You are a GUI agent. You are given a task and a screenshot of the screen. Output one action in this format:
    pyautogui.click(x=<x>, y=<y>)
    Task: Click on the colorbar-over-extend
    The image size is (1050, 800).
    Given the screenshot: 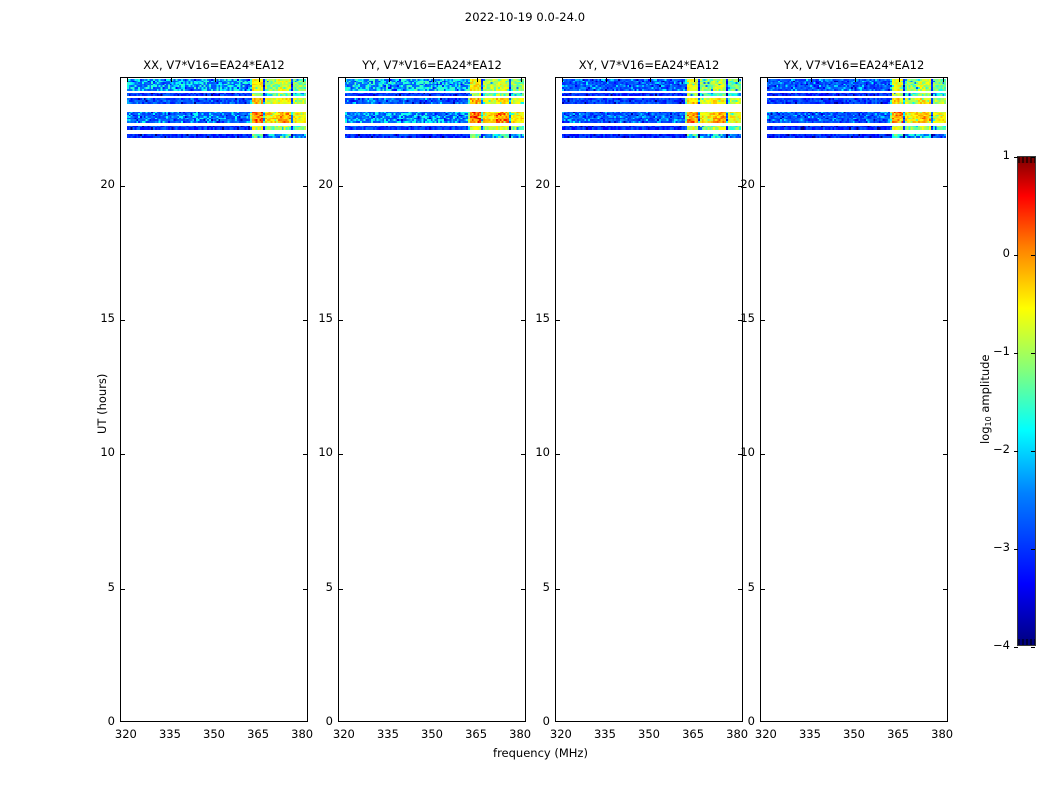 What is the action you would take?
    pyautogui.click(x=1026, y=160)
    